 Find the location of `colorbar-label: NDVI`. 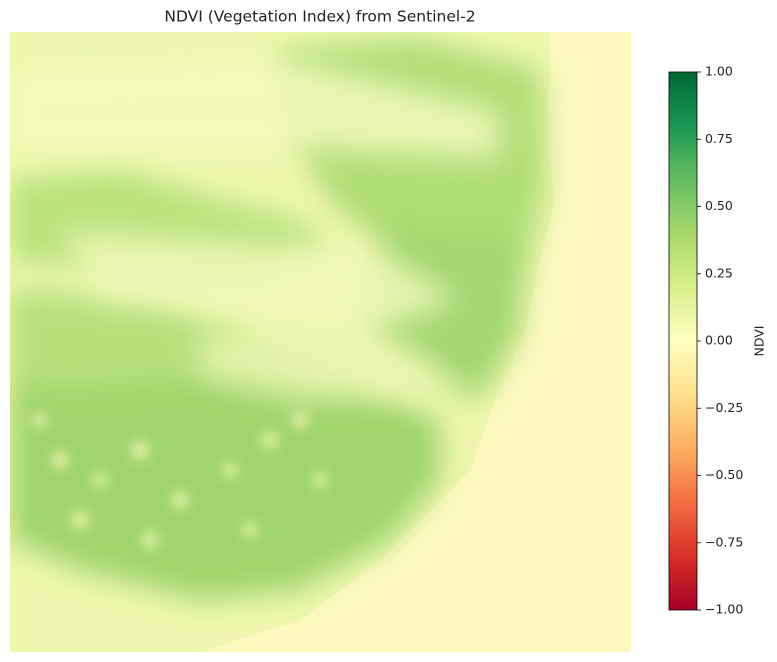

colorbar-label: NDVI is located at coordinates (759, 341).